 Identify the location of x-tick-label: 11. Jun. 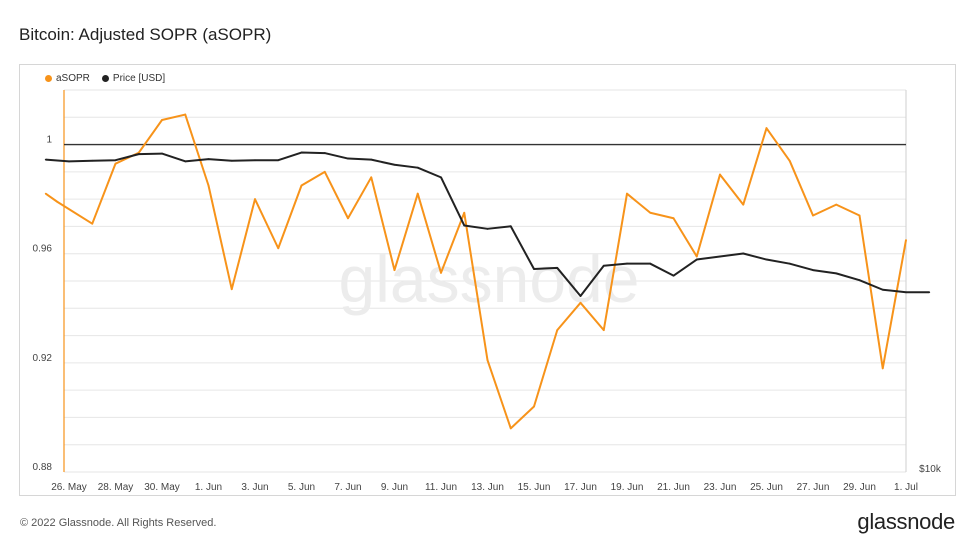
(441, 487).